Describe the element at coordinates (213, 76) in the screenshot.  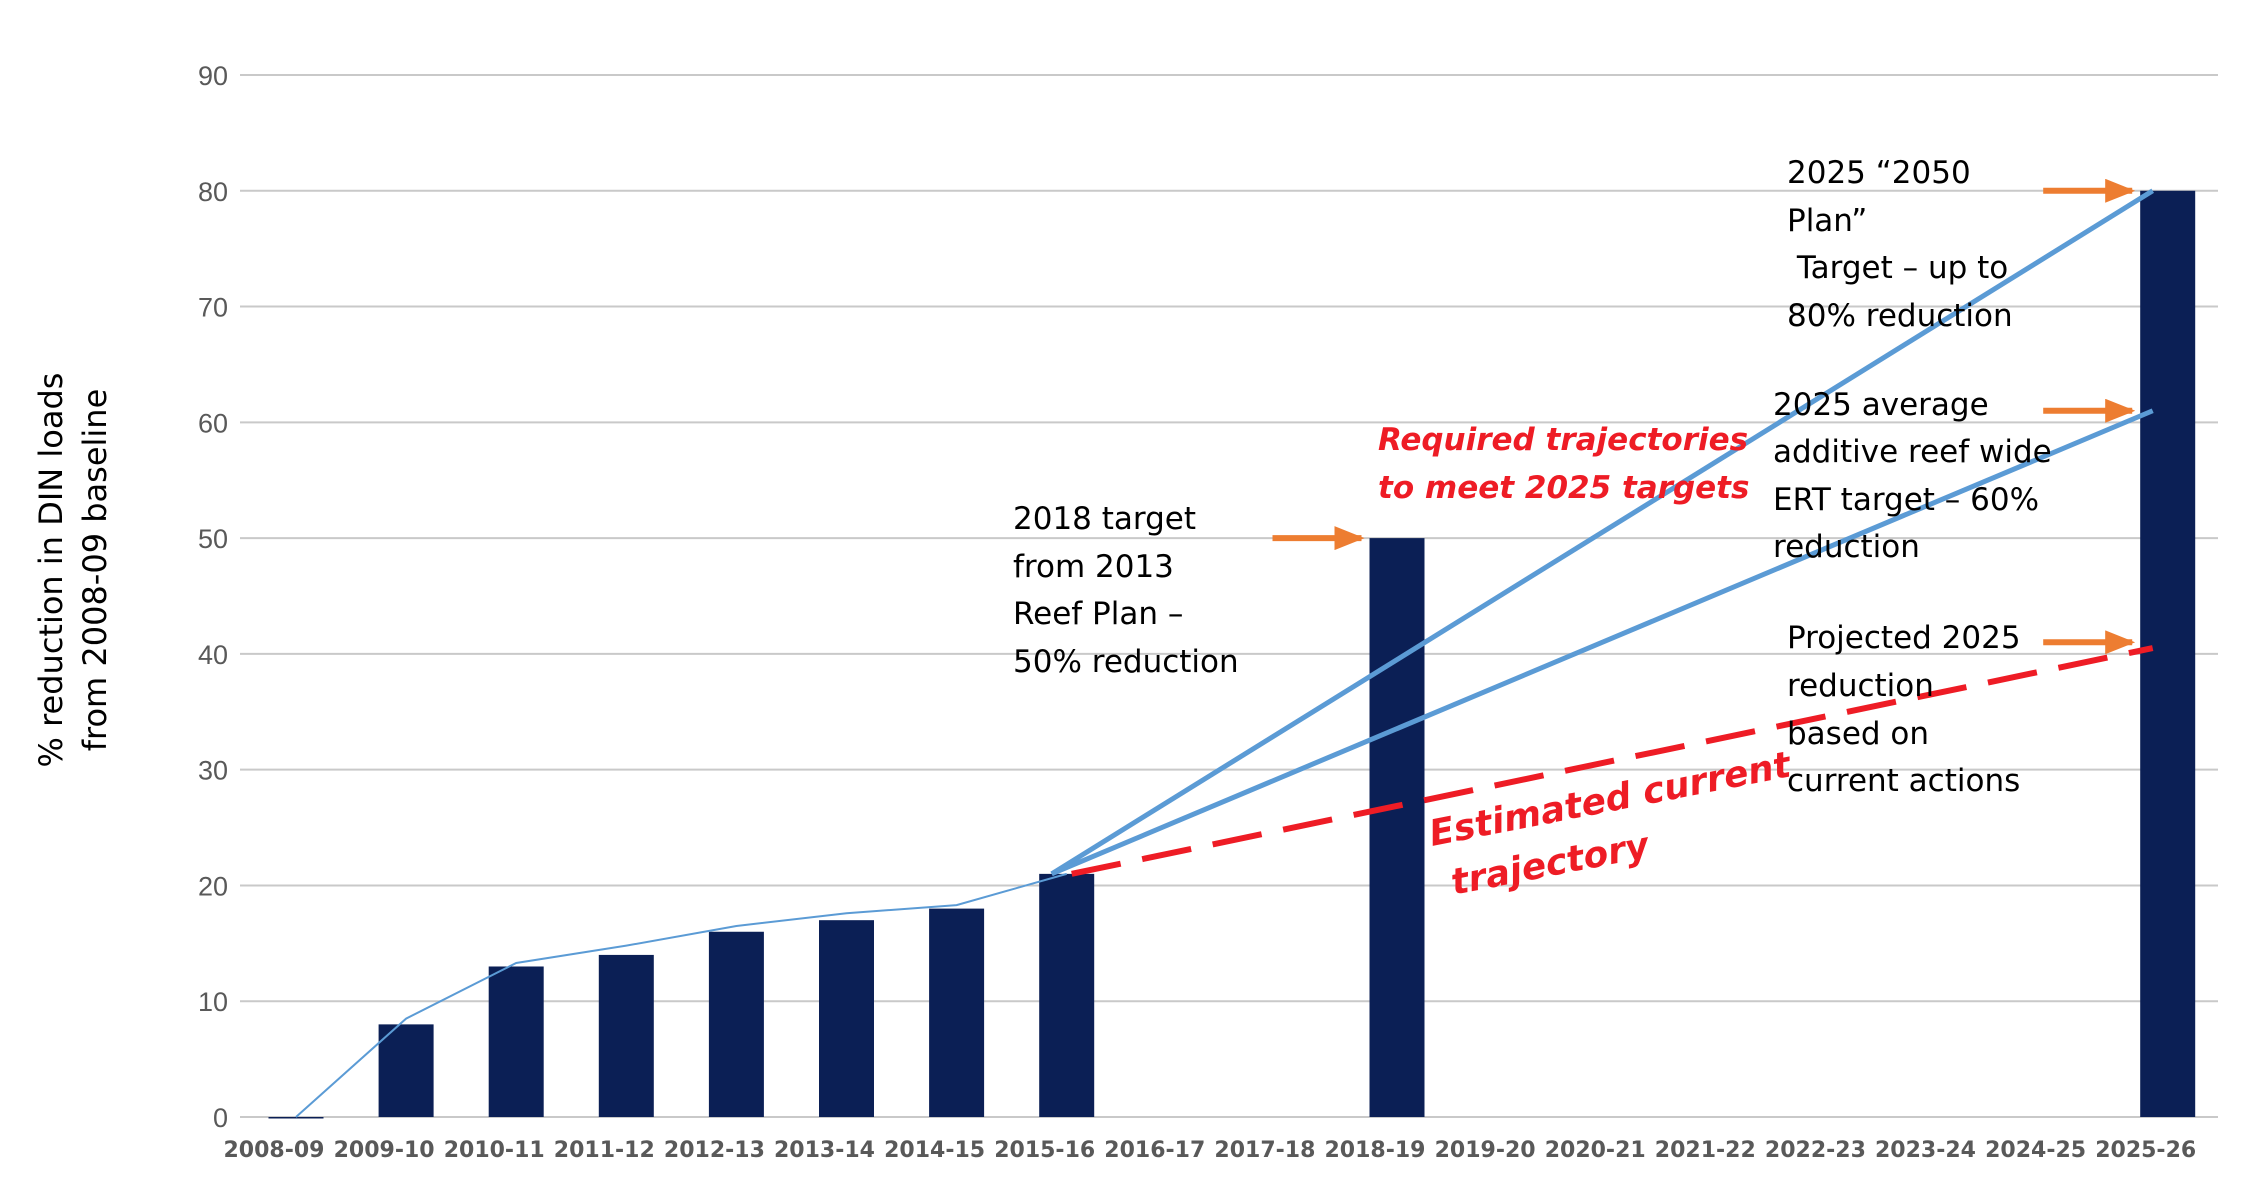
I see `y-tick-label: 90` at that location.